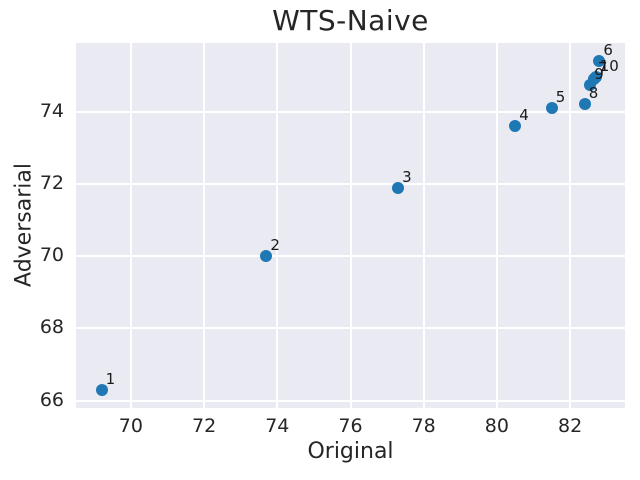 The height and width of the screenshot is (480, 640). What do you see at coordinates (350, 451) in the screenshot?
I see `x-axis-label: Original` at bounding box center [350, 451].